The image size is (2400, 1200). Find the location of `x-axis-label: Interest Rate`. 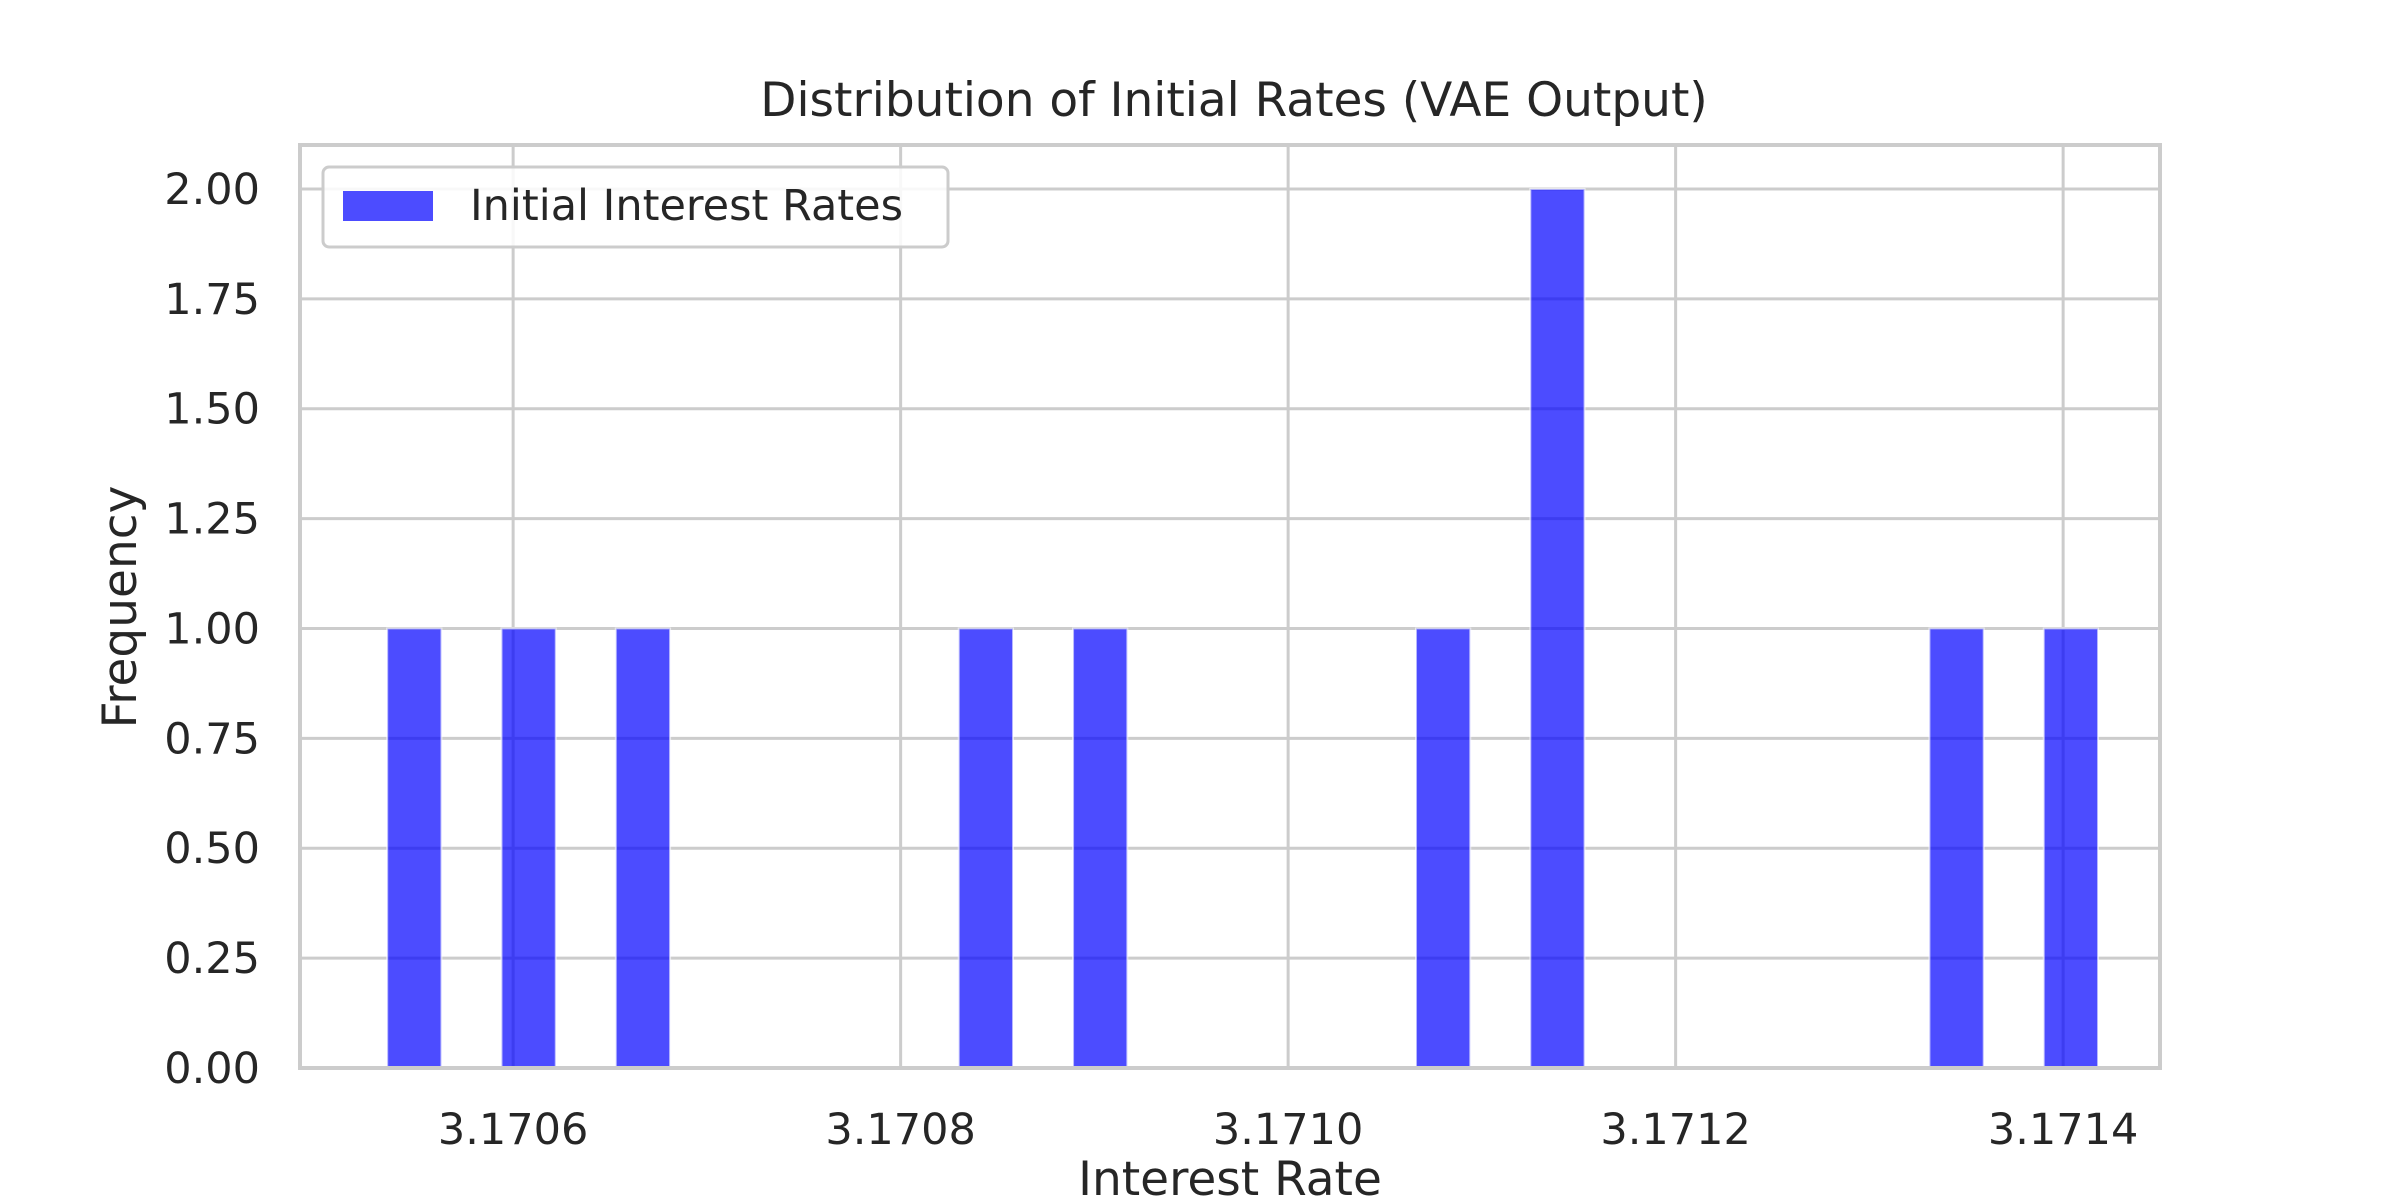

x-axis-label: Interest Rate is located at coordinates (1230, 1176).